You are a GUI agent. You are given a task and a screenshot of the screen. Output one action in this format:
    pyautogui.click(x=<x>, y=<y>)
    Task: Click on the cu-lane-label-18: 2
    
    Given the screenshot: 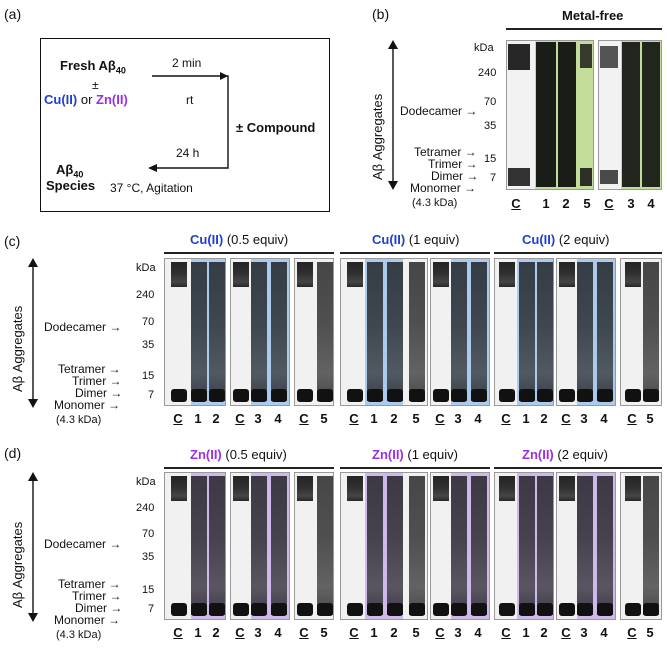 What is the action you would take?
    pyautogui.click(x=544, y=418)
    